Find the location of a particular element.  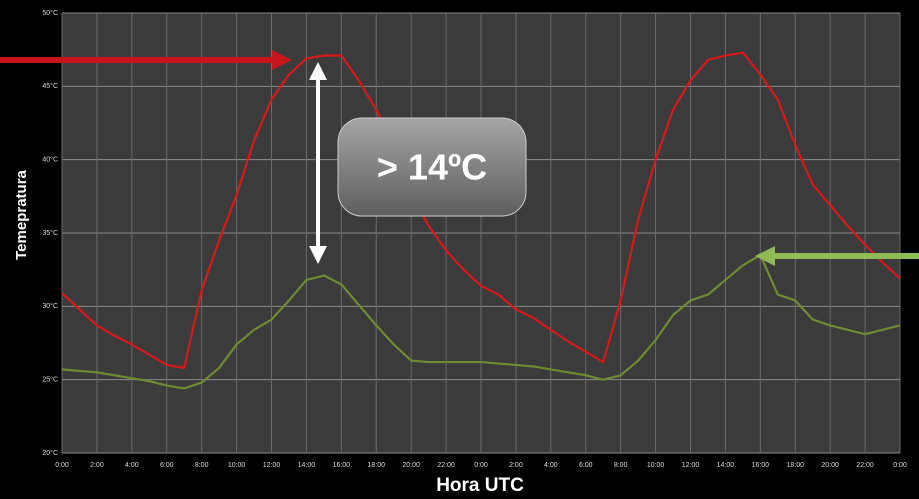

y-tick-label: 45°C is located at coordinates (50, 86).